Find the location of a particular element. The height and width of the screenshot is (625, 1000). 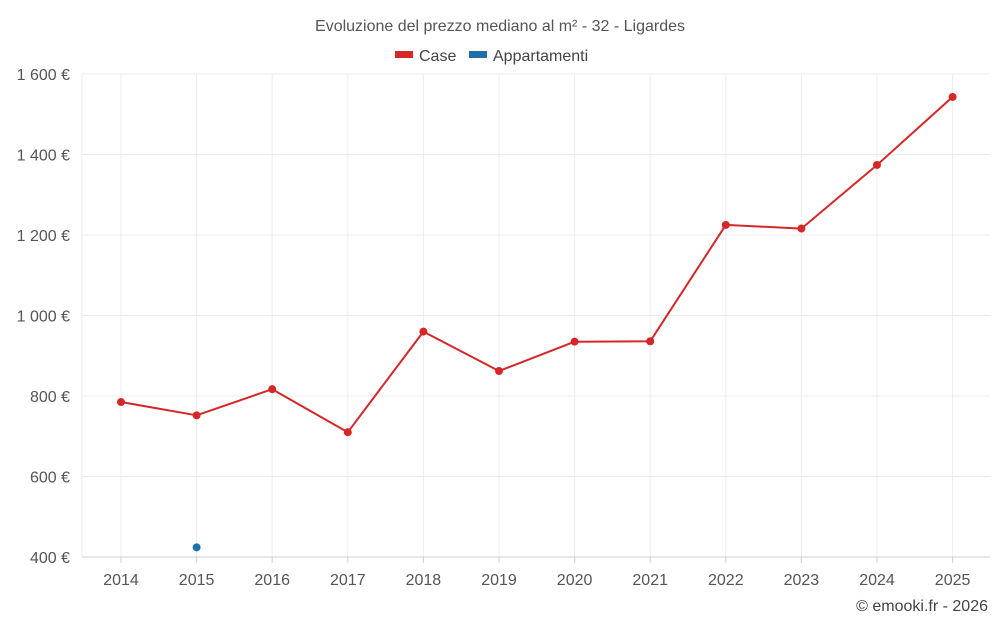

x-tick-label: 2016 is located at coordinates (272, 580).